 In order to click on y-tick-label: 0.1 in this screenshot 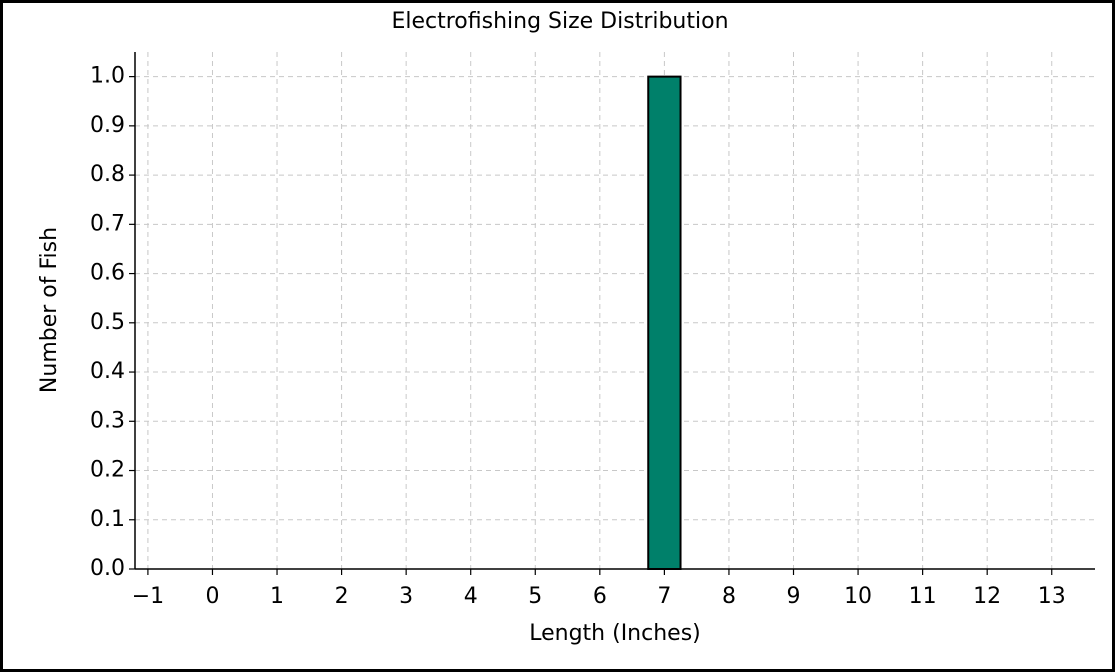, I will do `click(107, 519)`.